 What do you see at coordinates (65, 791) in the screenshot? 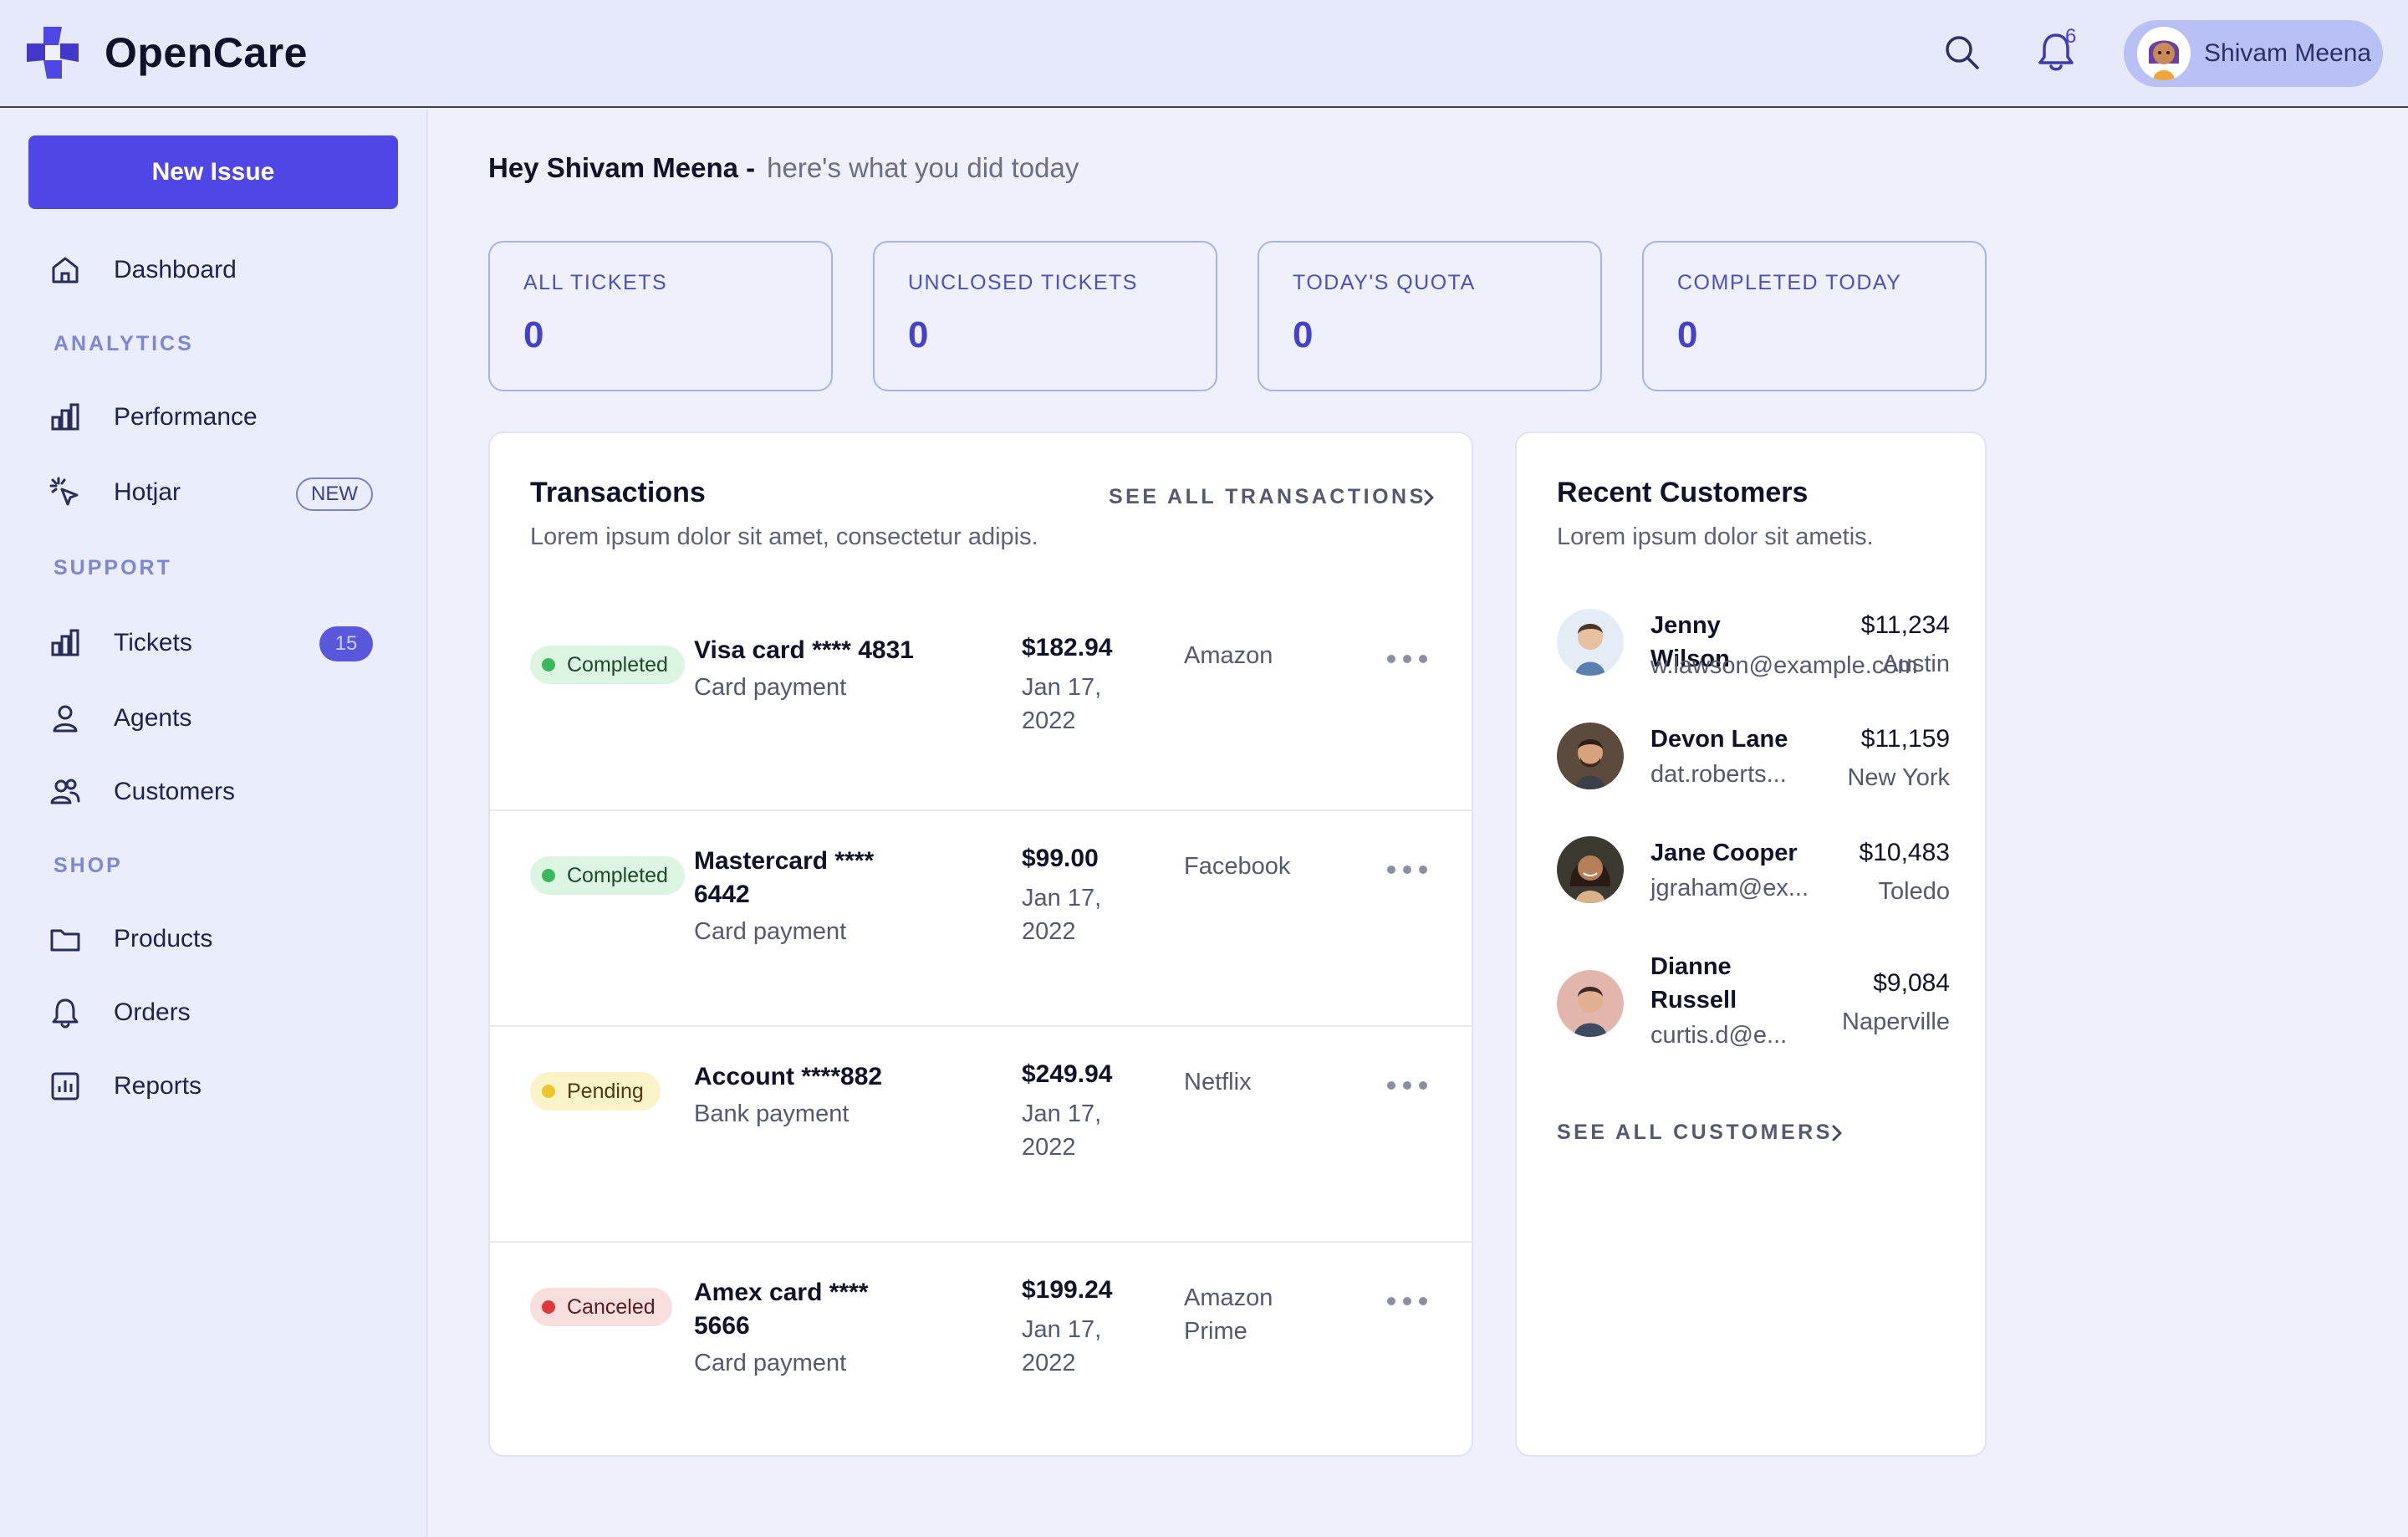
I see `users-icon` at bounding box center [65, 791].